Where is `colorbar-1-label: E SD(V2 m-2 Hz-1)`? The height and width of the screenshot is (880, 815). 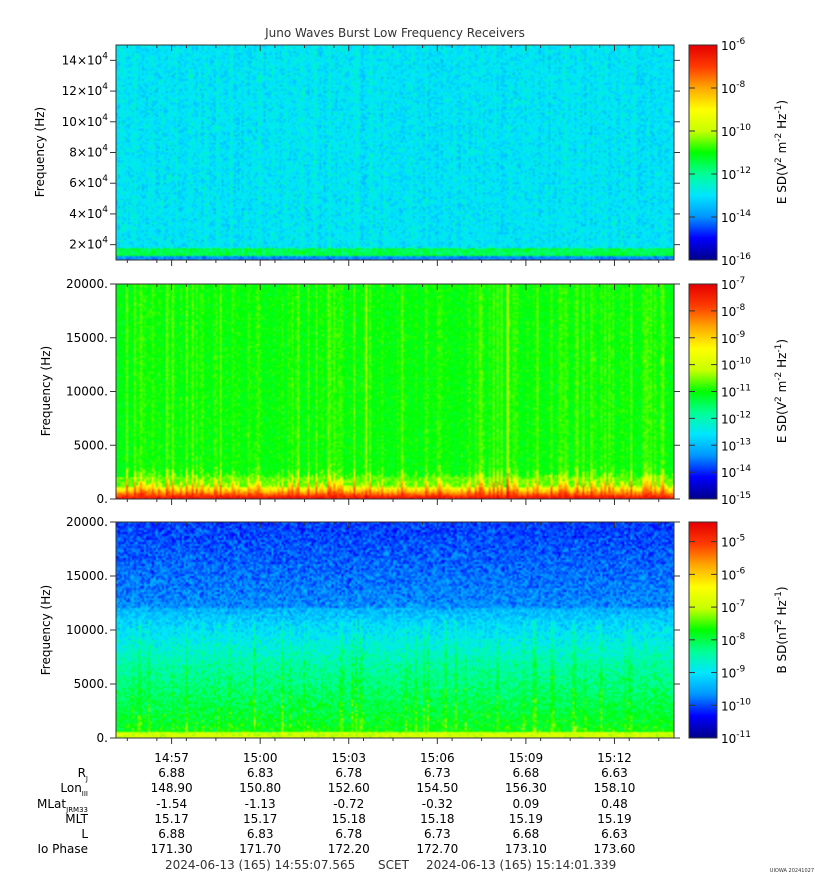
colorbar-1-label: E SD(V2 m-2 Hz-1) is located at coordinates (781, 152).